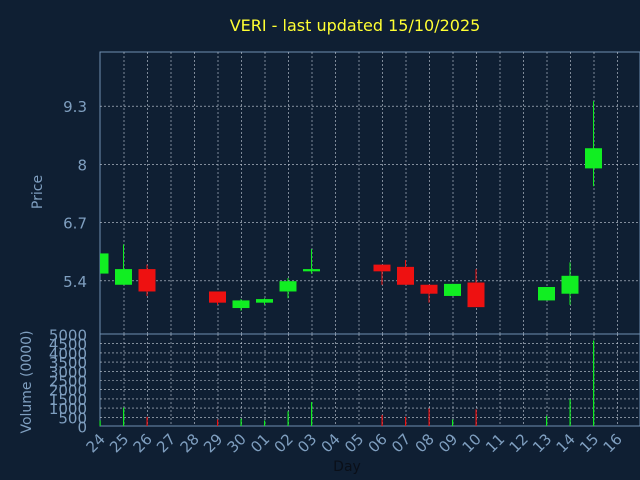 Image resolution: width=640 pixels, height=480 pixels. Describe the element at coordinates (68, 382) in the screenshot. I see `volume-tick-label: 2500` at that location.